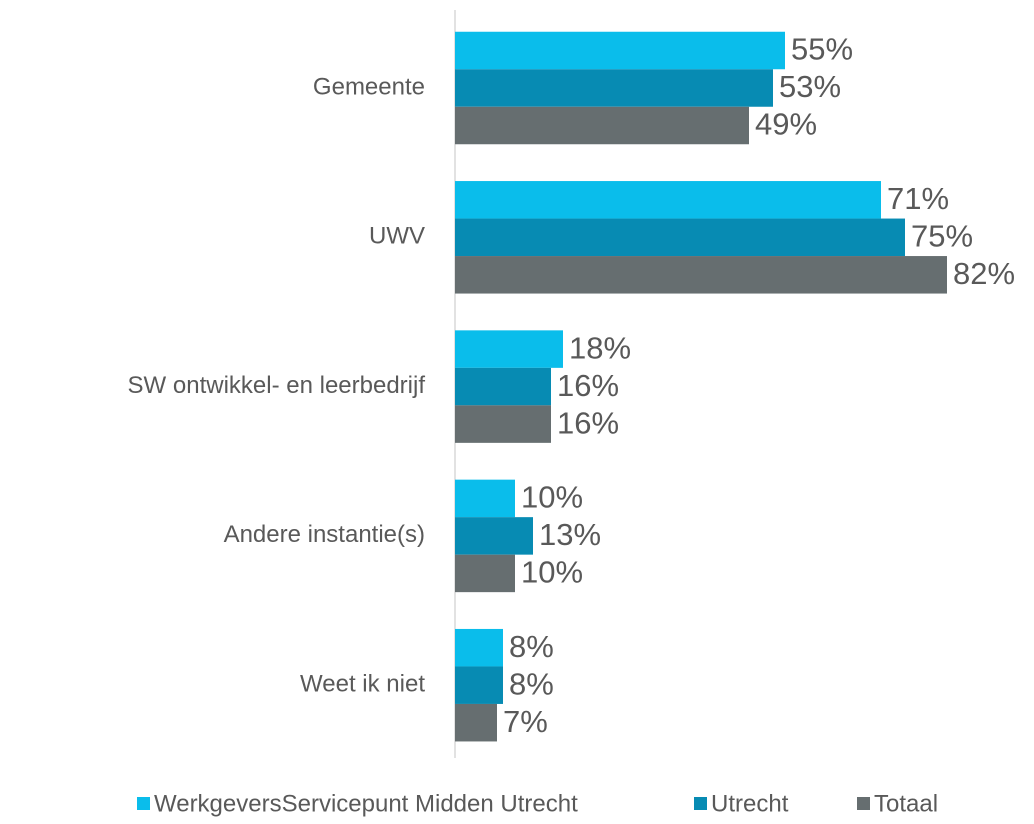  Describe the element at coordinates (822, 49) in the screenshot. I see `data-label: 55%` at that location.